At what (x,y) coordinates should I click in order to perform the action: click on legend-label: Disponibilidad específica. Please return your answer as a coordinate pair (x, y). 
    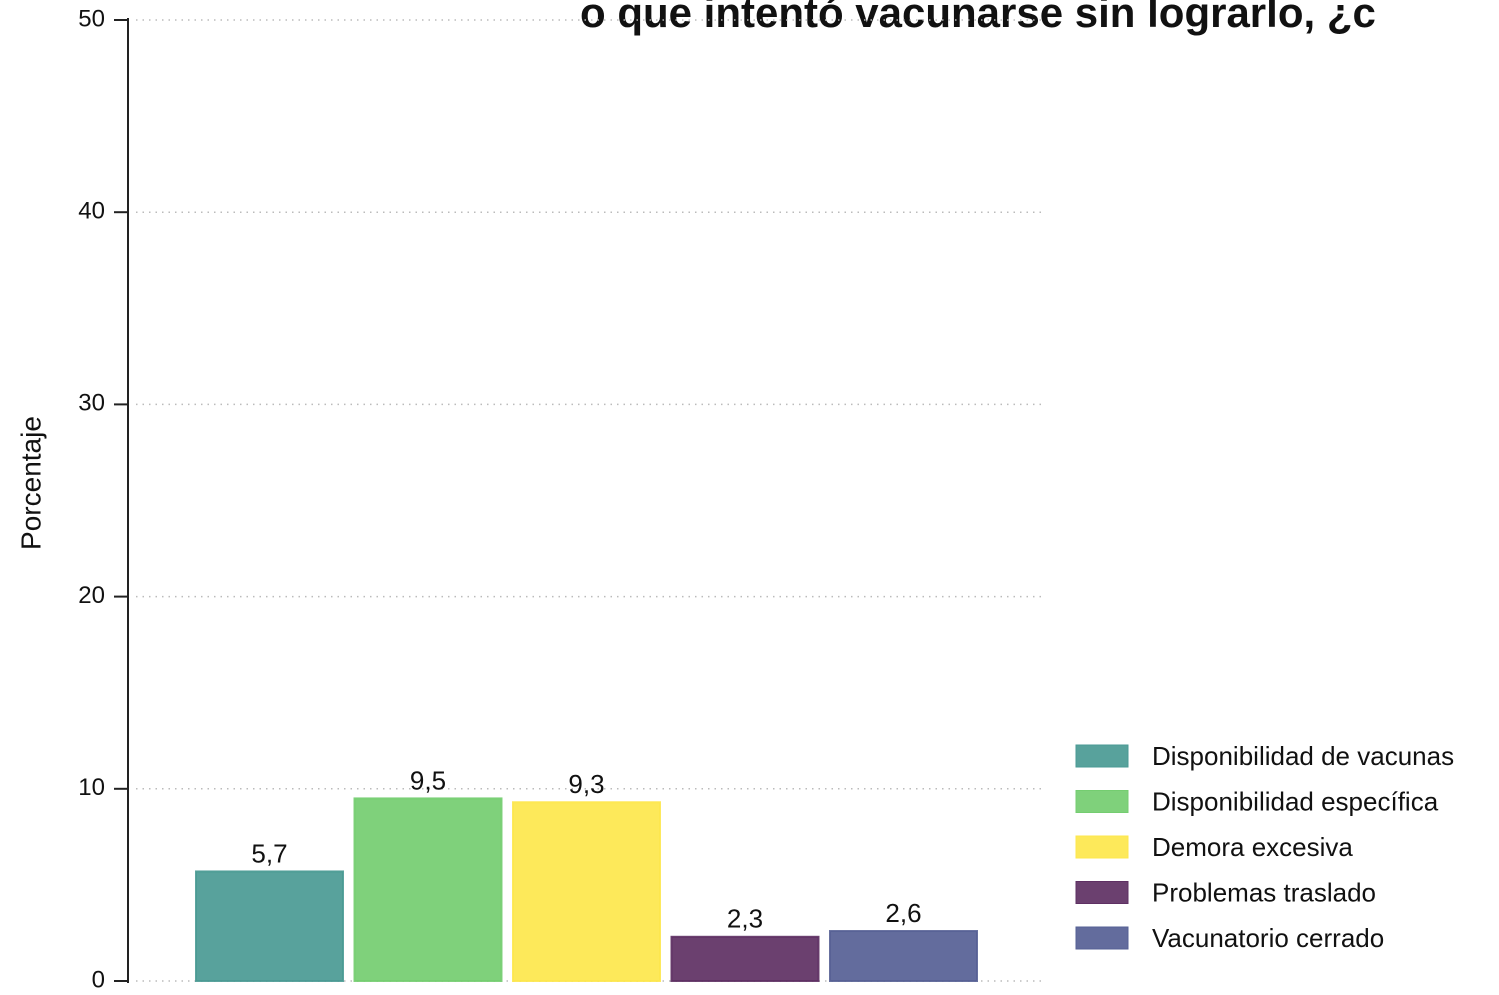
    Looking at the image, I should click on (1295, 801).